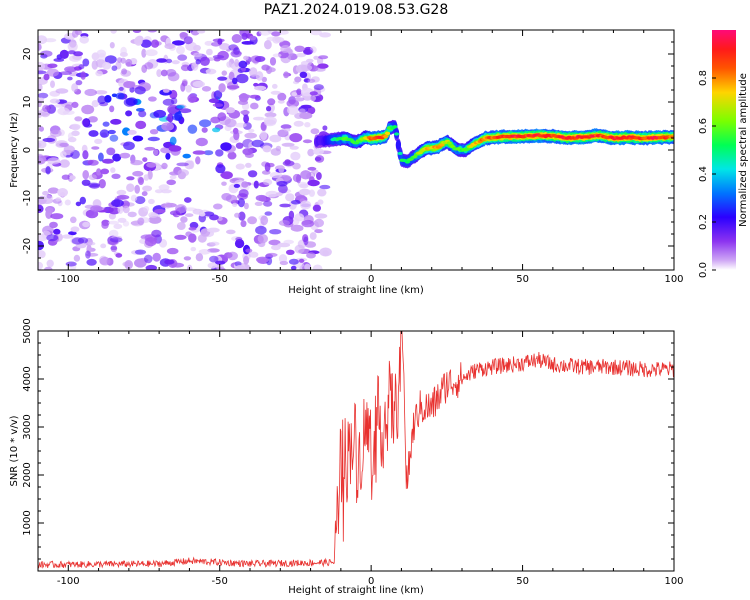 This screenshot has height=600, width=750. I want to click on colorbar-tick-label: 0.2, so click(703, 222).